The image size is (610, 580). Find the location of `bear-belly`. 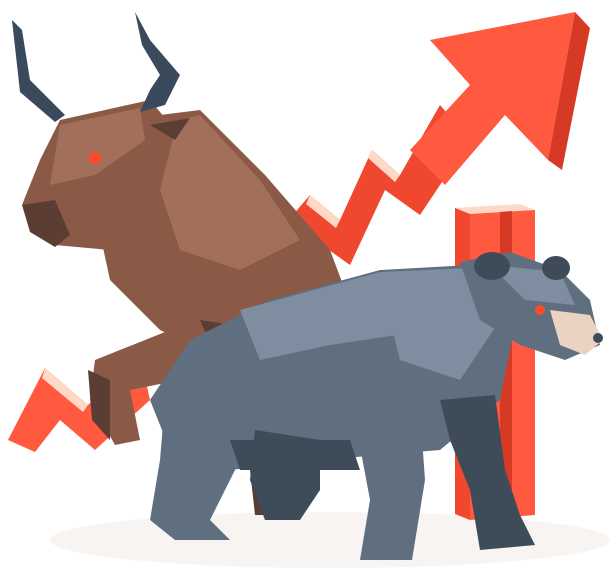

bear-belly is located at coordinates (295, 455).